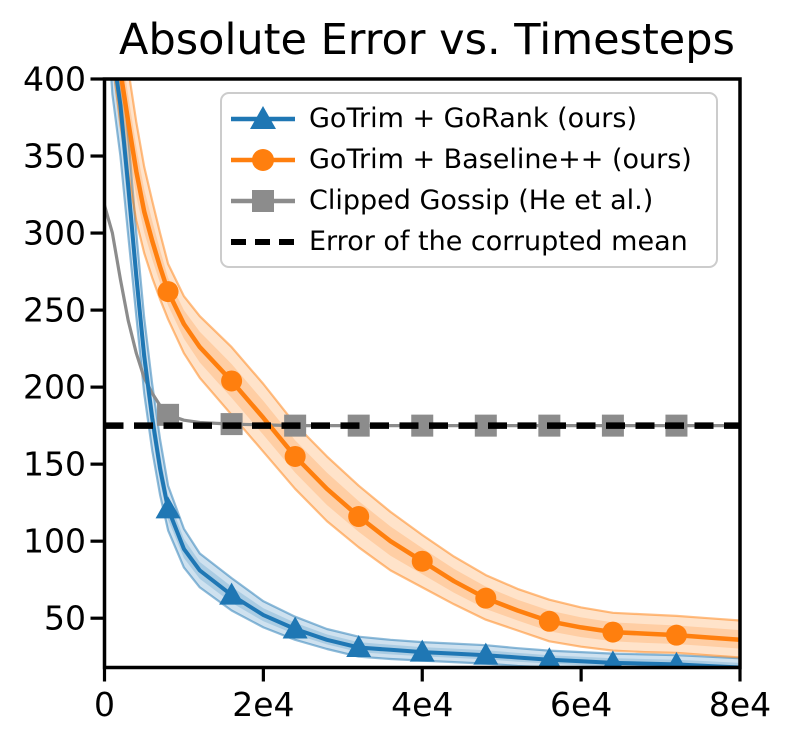 Image resolution: width=792 pixels, height=749 pixels. Describe the element at coordinates (263, 200) in the screenshot. I see `square-marker-icon` at that location.